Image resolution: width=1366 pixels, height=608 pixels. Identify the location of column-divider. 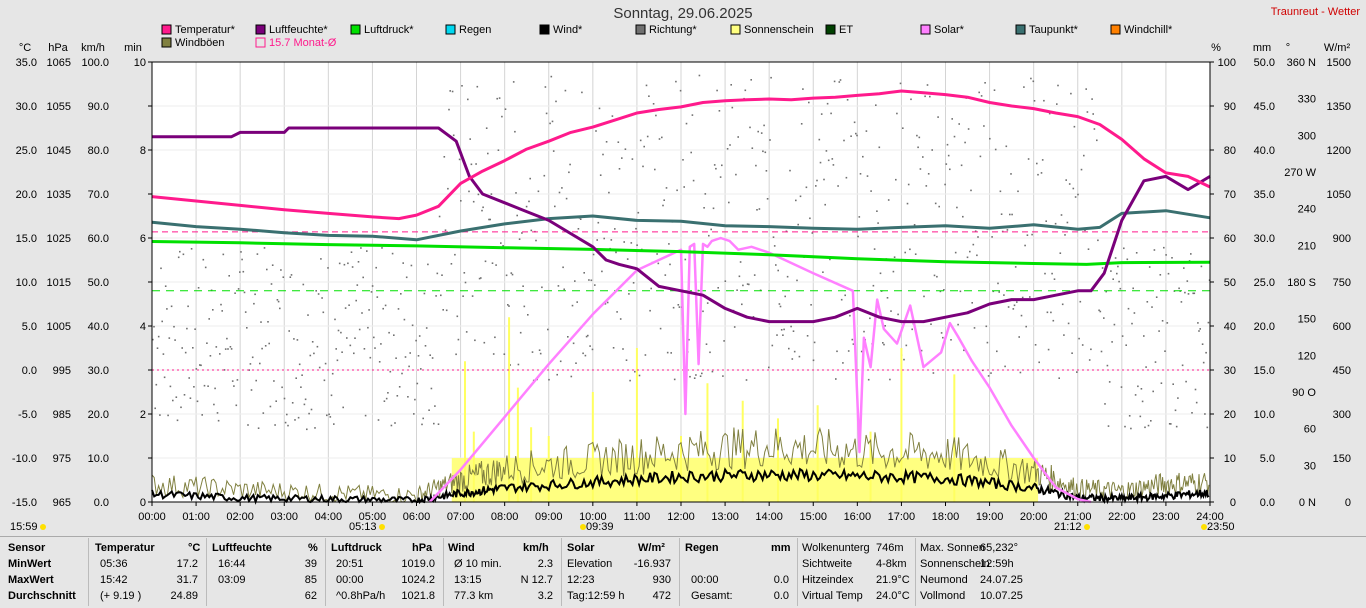
(325, 572).